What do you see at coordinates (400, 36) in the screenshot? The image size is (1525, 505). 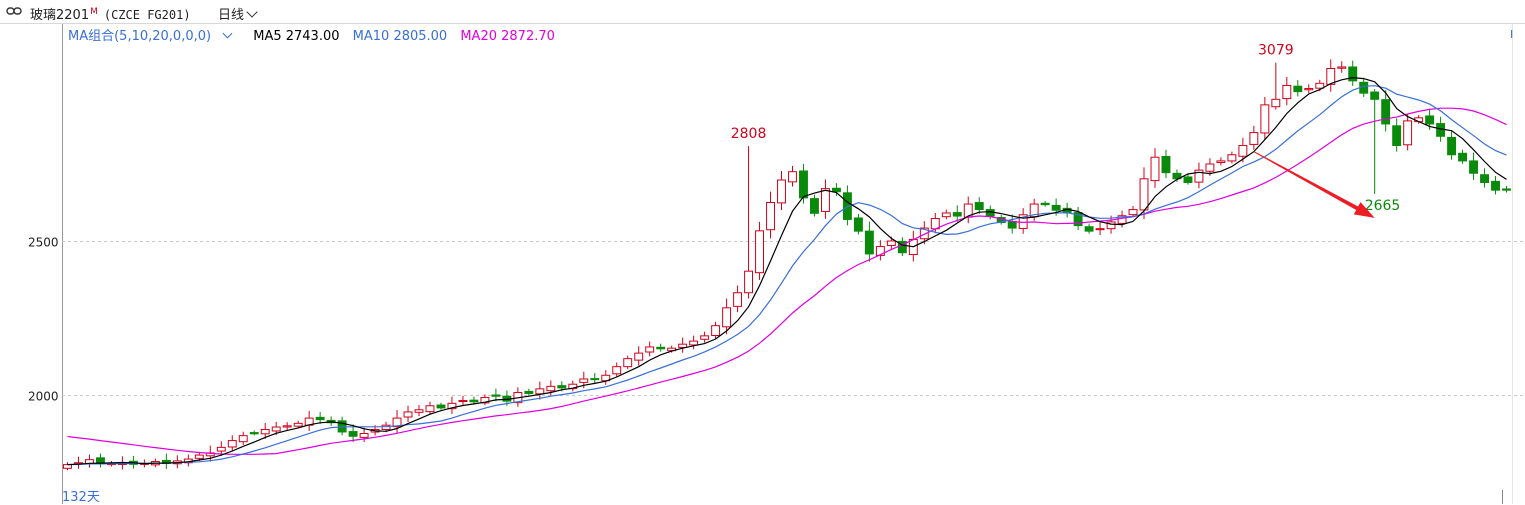 I see `ma10-legend: MA10 2805.00` at bounding box center [400, 36].